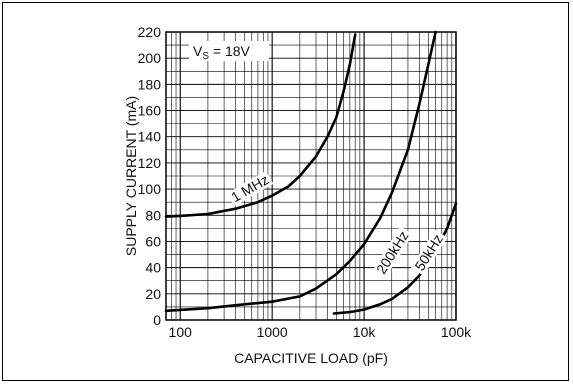 The height and width of the screenshot is (385, 573). I want to click on x-tick-labels: 100 1000 10k 100k, so click(321, 332).